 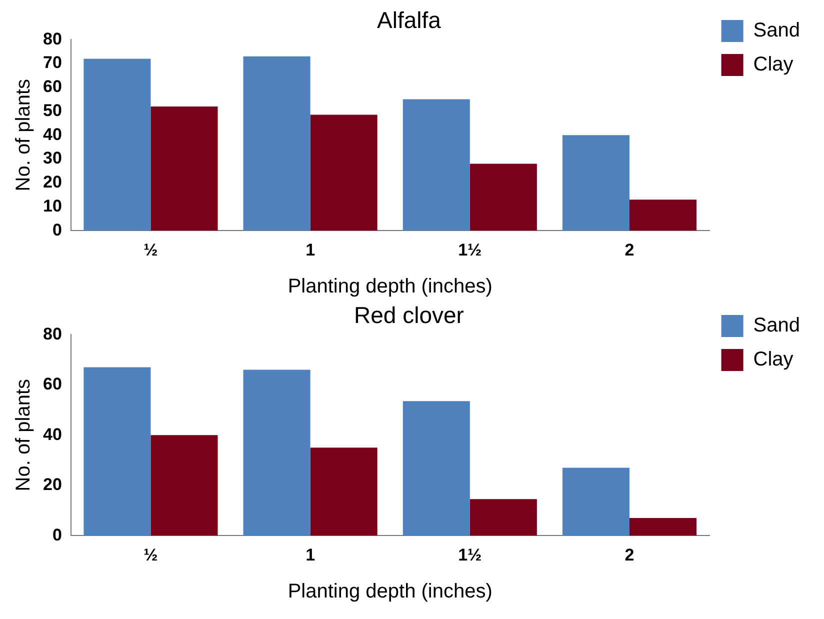 What do you see at coordinates (409, 315) in the screenshot?
I see `chart-title: Red clover` at bounding box center [409, 315].